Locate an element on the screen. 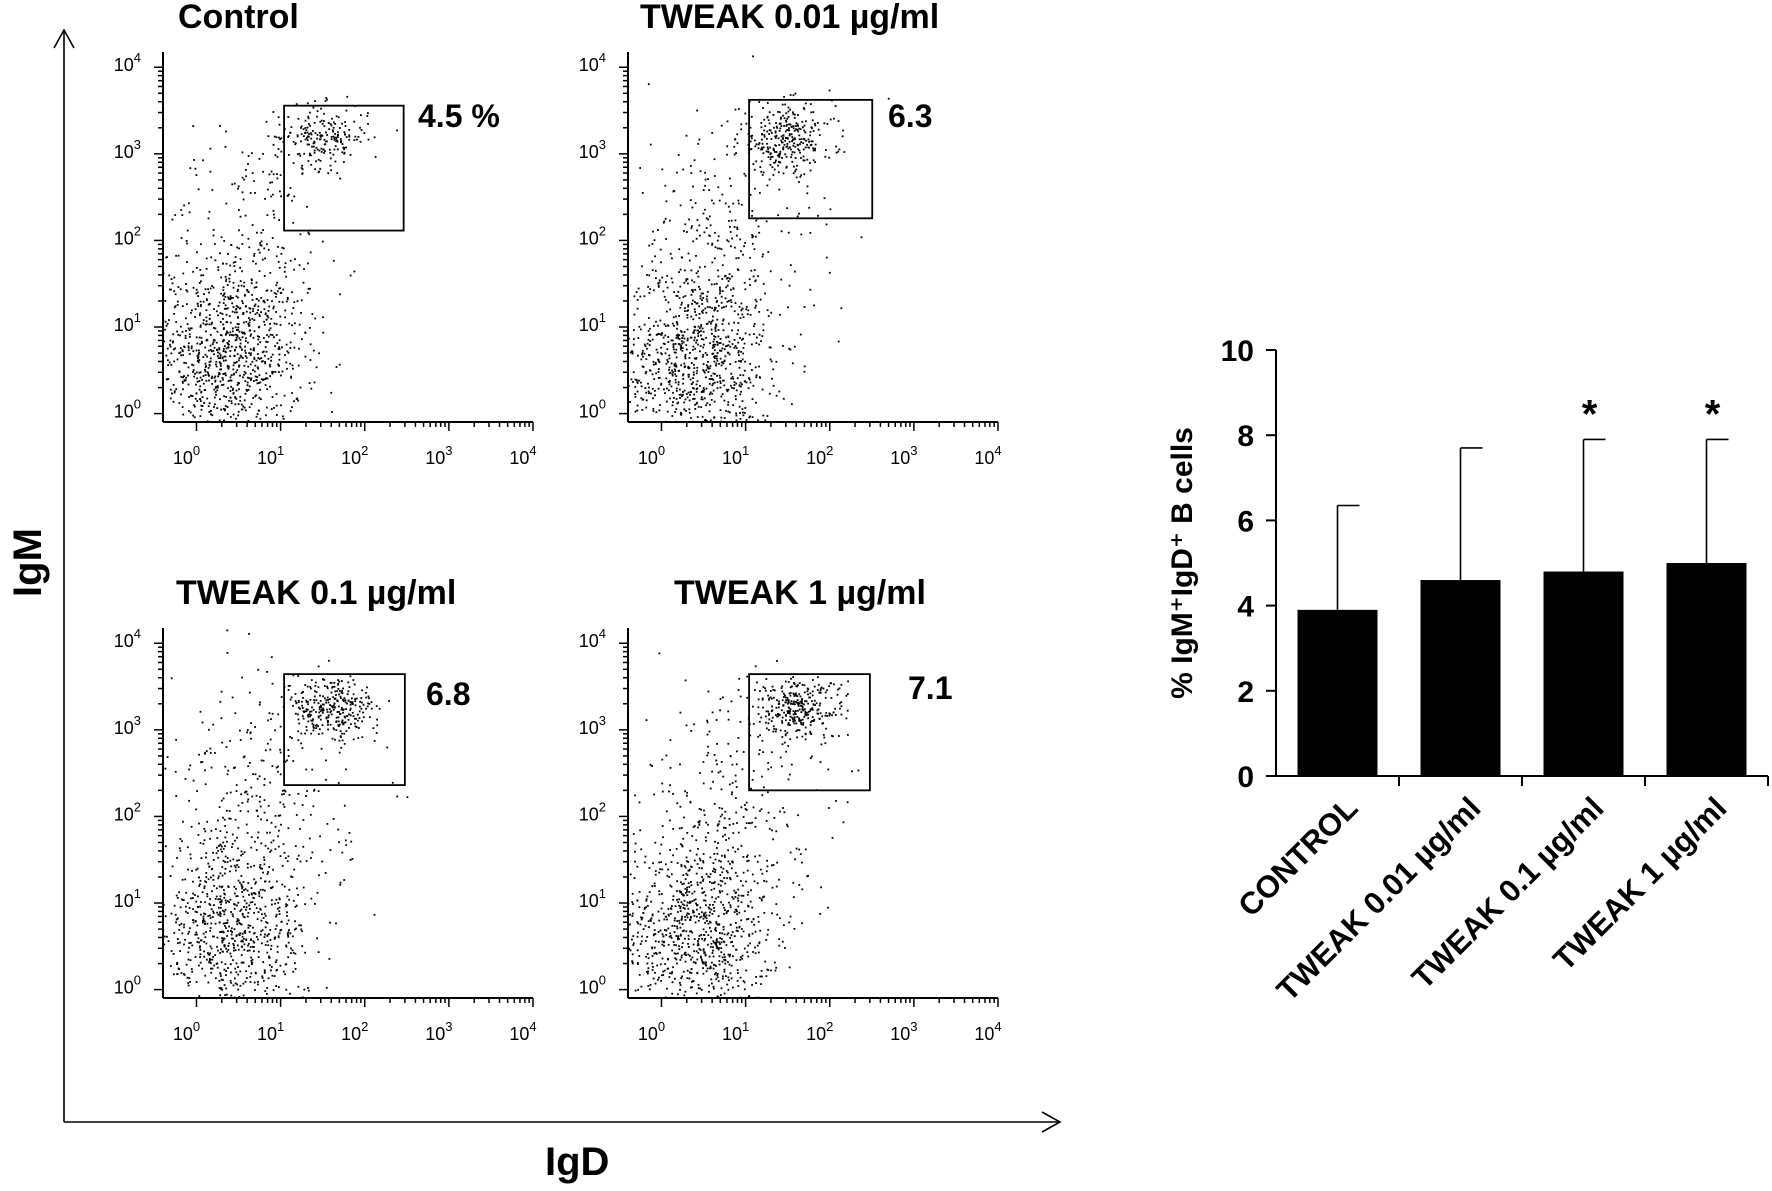 The height and width of the screenshot is (1191, 1772). scatter-points is located at coordinates (731, 274).